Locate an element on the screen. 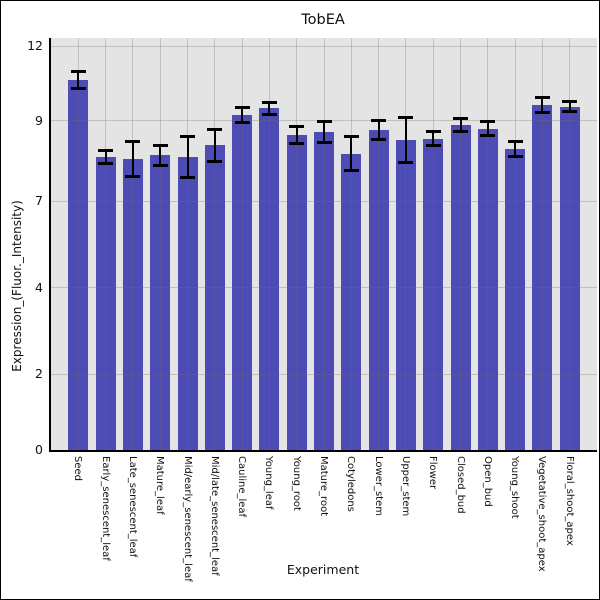  chart-title: TobEA is located at coordinates (323, 20).